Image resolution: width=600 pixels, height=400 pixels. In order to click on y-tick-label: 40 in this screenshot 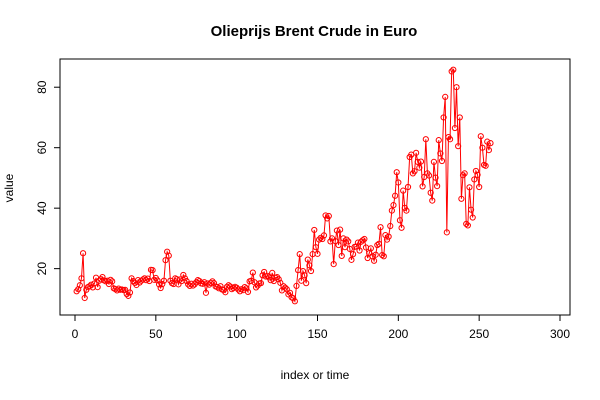, I will do `click(42, 208)`.